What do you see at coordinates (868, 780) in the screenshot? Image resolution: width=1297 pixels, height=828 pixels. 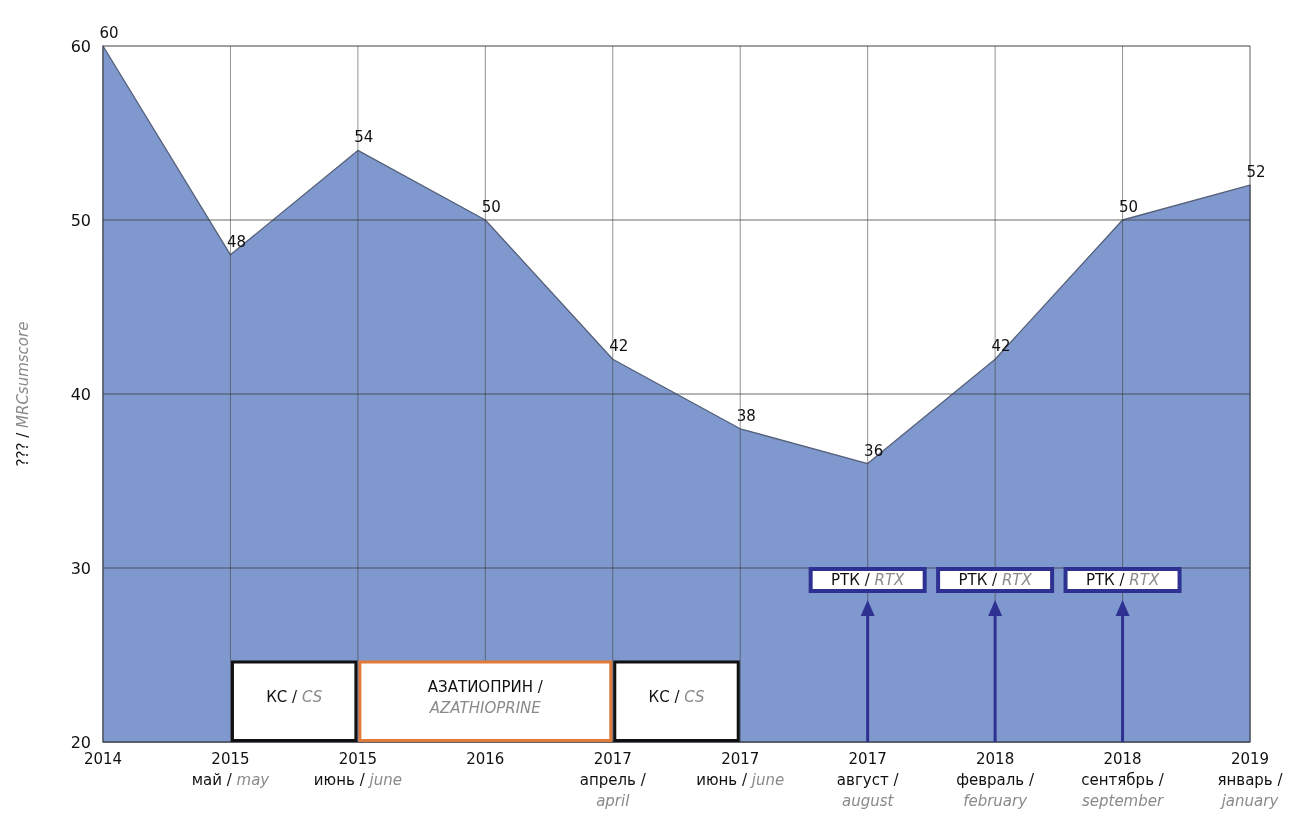 I see `x-tick-label: 2017 август / august` at bounding box center [868, 780].